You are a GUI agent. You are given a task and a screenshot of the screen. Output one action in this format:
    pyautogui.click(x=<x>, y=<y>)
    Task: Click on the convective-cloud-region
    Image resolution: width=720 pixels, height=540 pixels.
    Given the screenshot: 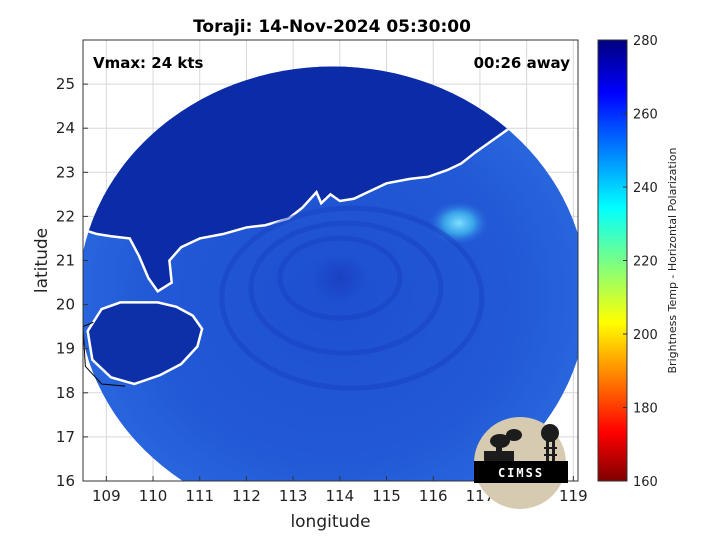 What is the action you would take?
    pyautogui.click(x=458, y=223)
    